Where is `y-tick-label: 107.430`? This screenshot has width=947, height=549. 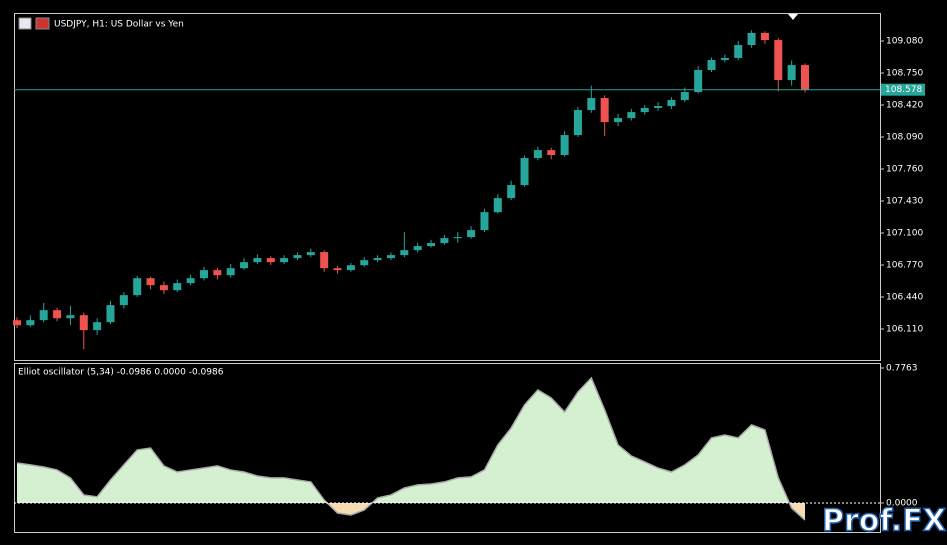 y-tick-label: 107.430 is located at coordinates (904, 201).